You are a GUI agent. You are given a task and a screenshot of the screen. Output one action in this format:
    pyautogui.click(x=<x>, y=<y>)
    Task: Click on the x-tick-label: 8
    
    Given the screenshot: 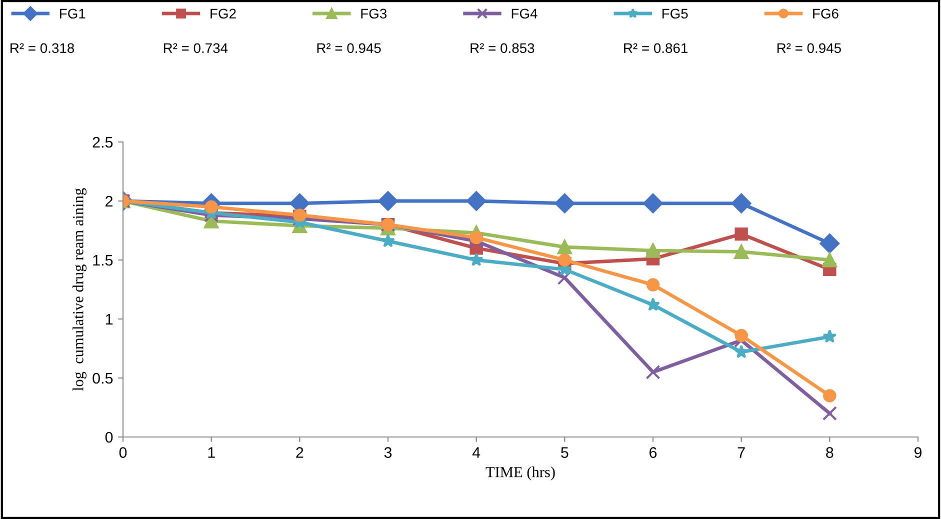 What is the action you would take?
    pyautogui.click(x=830, y=452)
    